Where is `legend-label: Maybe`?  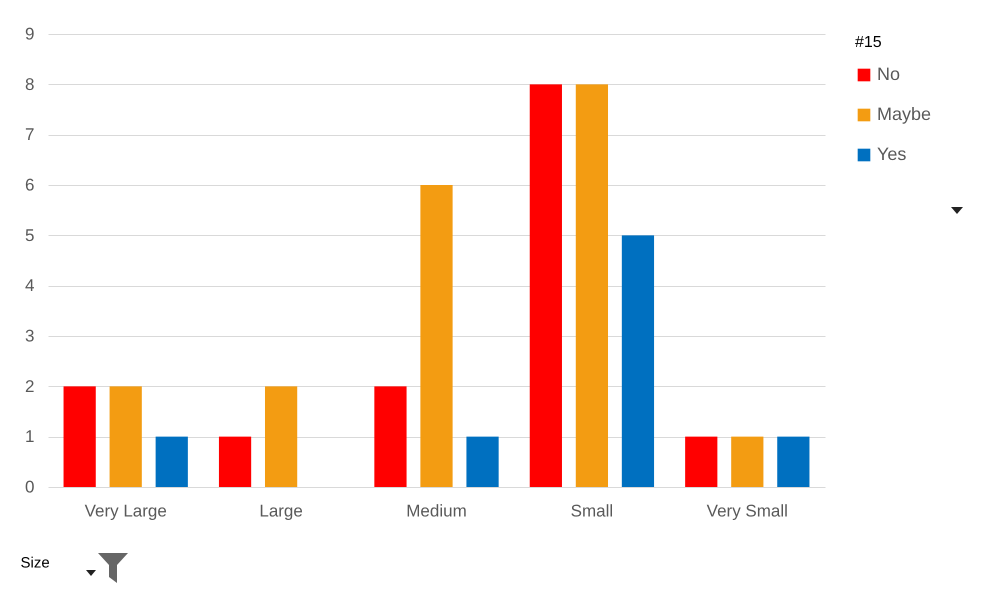 legend-label: Maybe is located at coordinates (904, 114).